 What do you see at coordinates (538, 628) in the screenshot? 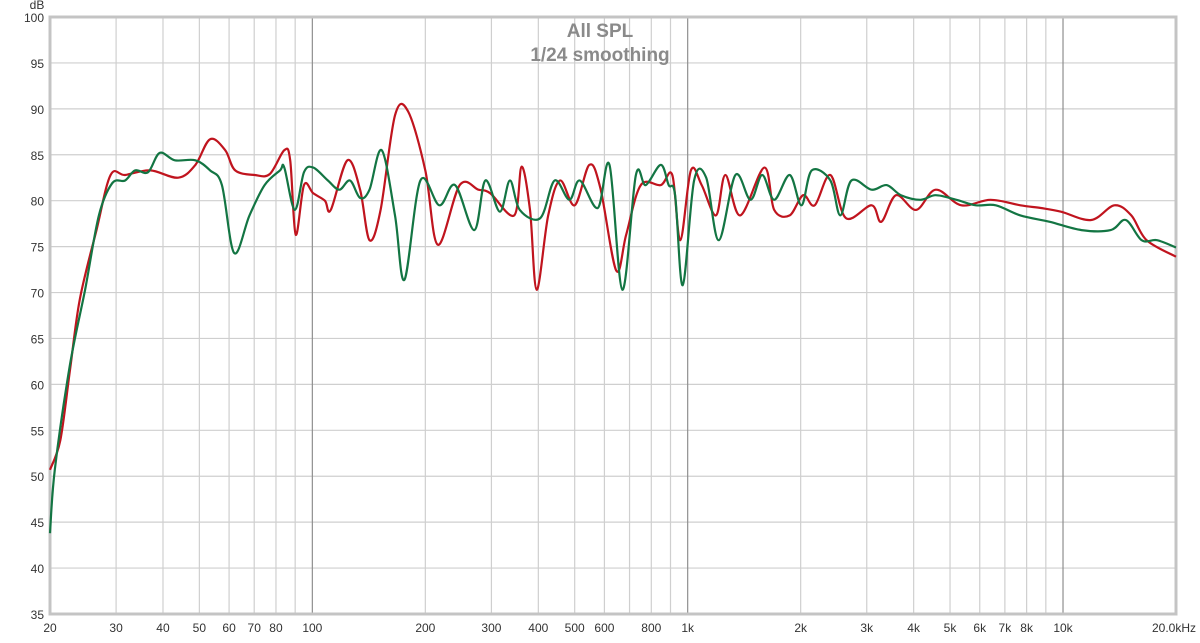
I see `x-tick-label: 400` at bounding box center [538, 628].